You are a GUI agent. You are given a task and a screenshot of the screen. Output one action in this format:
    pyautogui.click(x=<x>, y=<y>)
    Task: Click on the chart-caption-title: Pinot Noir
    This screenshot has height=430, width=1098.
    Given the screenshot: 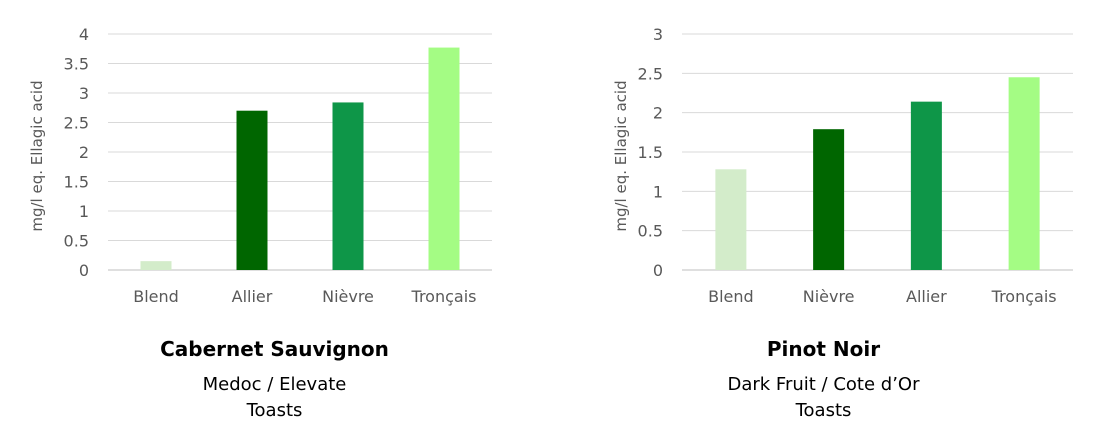 What is the action you would take?
    pyautogui.click(x=823, y=349)
    